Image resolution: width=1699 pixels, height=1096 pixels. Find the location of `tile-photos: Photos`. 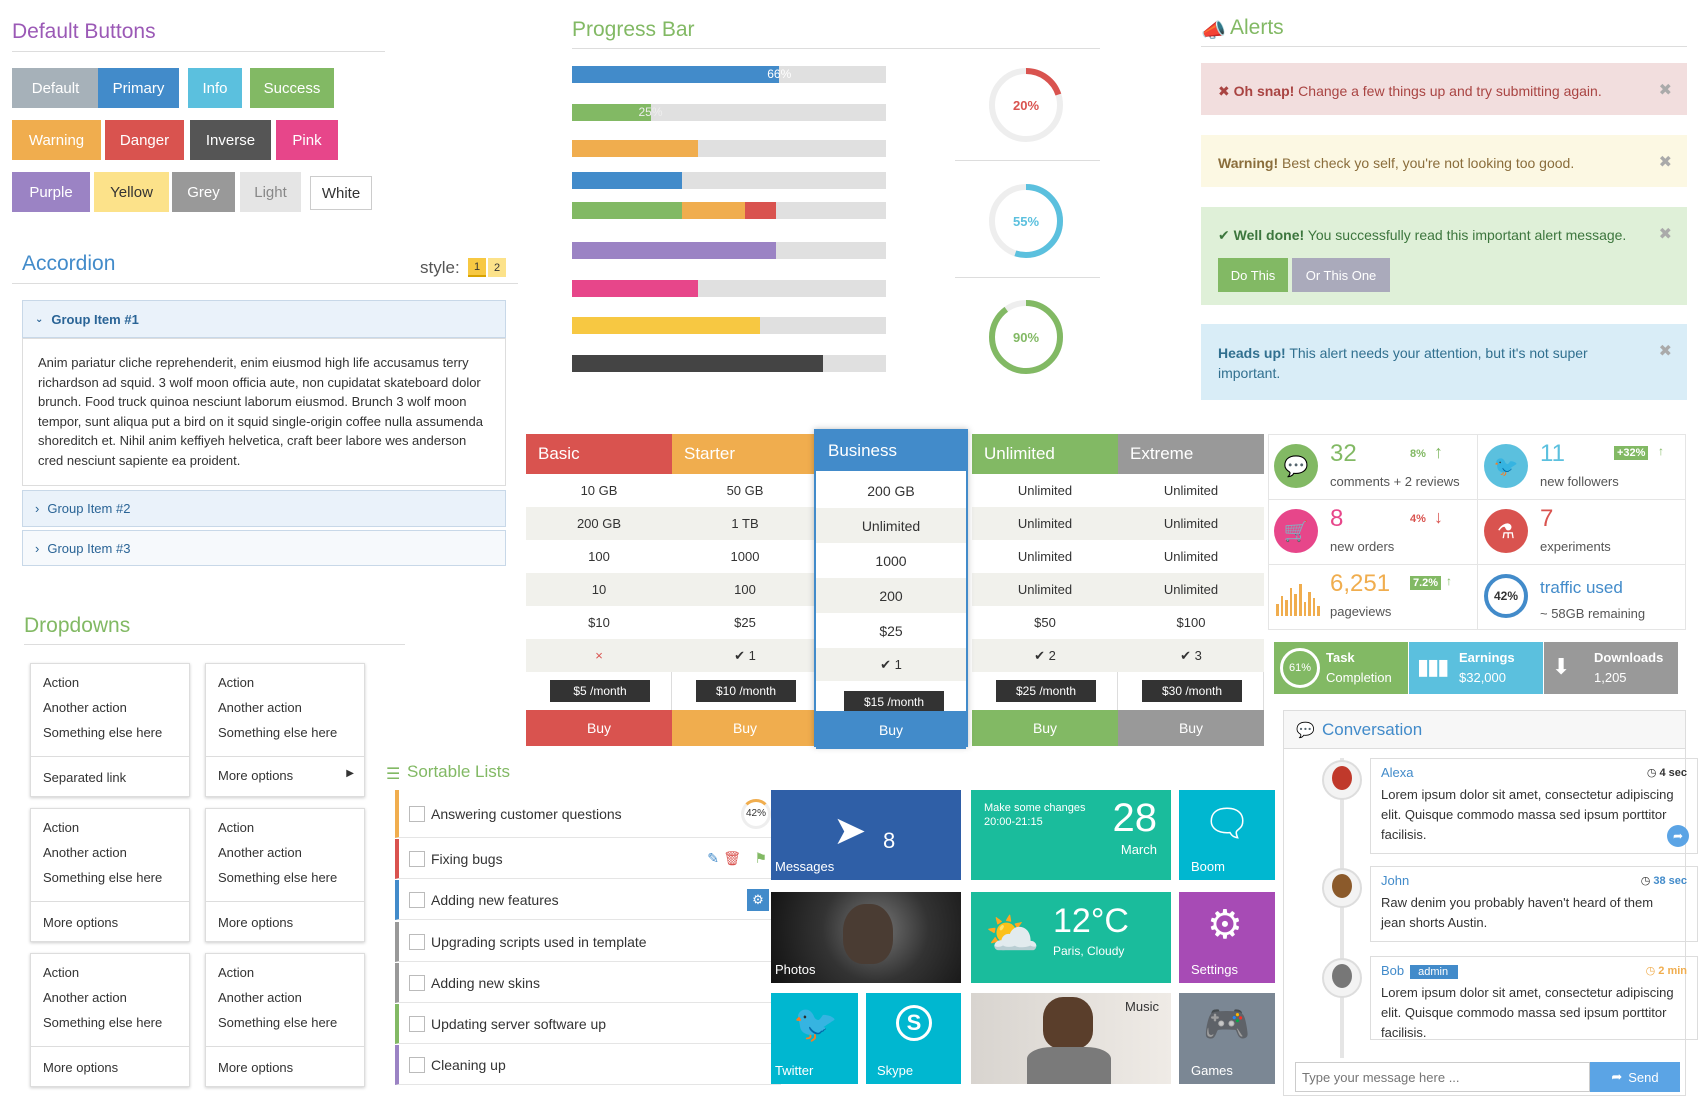

tile-photos: Photos is located at coordinates (866, 937).